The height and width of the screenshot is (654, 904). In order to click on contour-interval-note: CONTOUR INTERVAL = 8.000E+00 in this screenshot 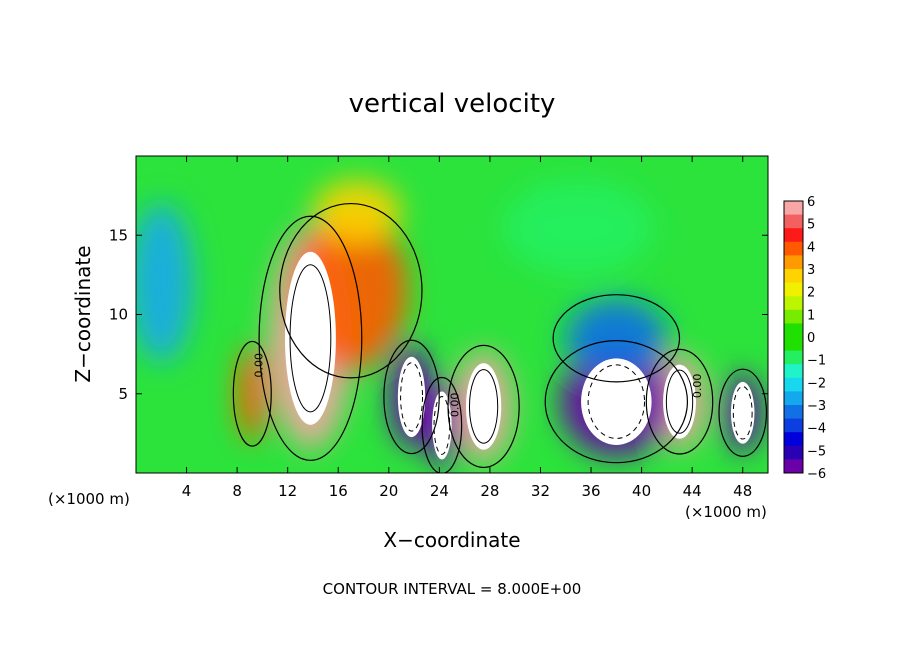, I will do `click(452, 589)`.